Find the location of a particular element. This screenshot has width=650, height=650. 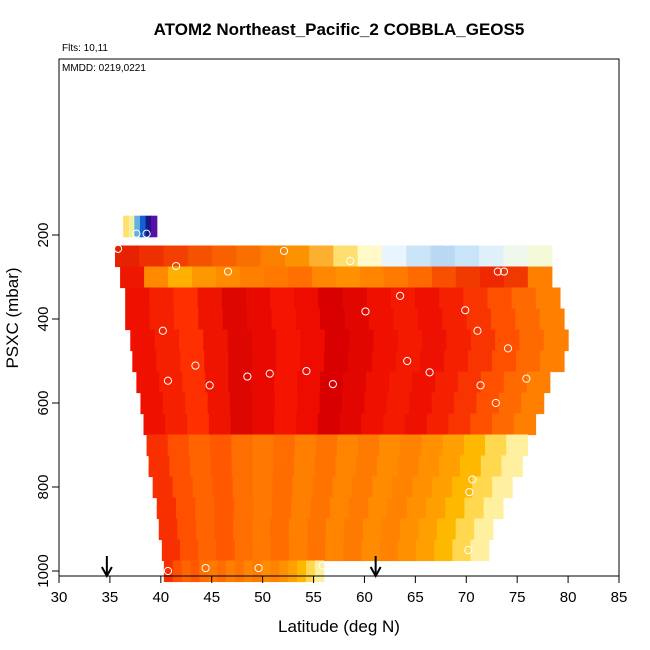

y-tick-label: 400 is located at coordinates (43, 318).